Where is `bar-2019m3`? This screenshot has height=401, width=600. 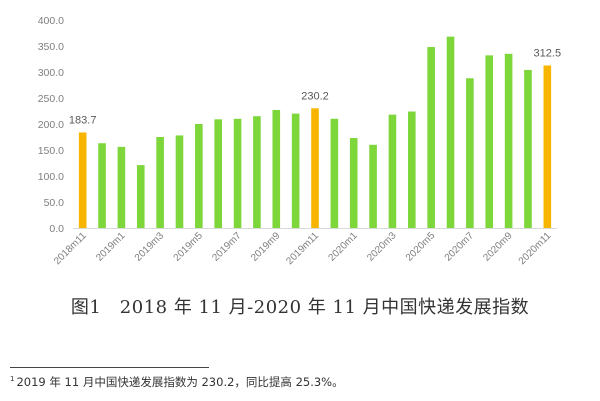
bar-2019m3 is located at coordinates (160, 182).